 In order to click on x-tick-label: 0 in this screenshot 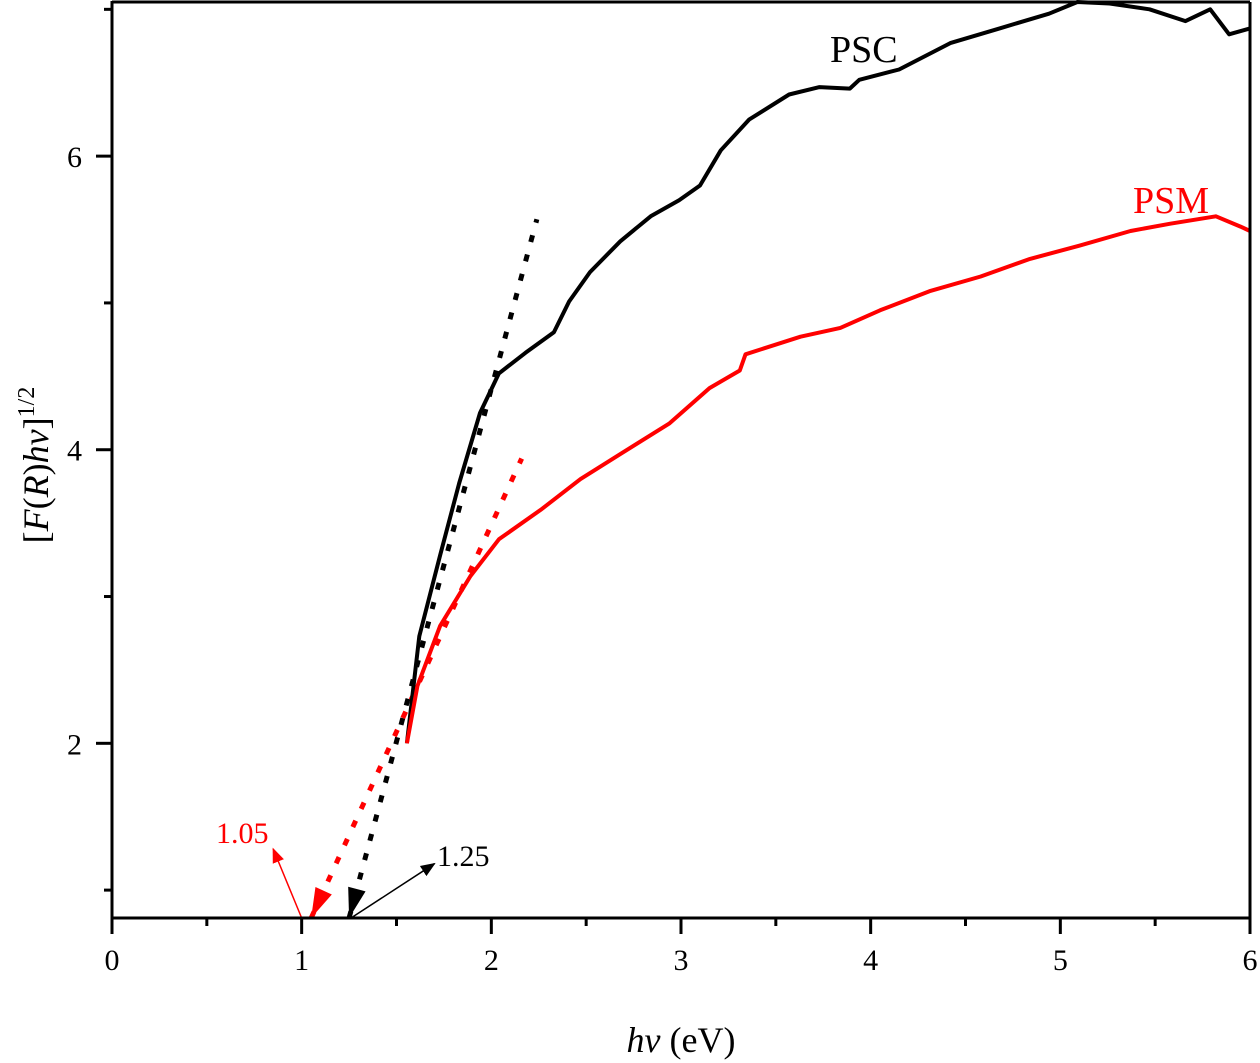, I will do `click(112, 960)`.